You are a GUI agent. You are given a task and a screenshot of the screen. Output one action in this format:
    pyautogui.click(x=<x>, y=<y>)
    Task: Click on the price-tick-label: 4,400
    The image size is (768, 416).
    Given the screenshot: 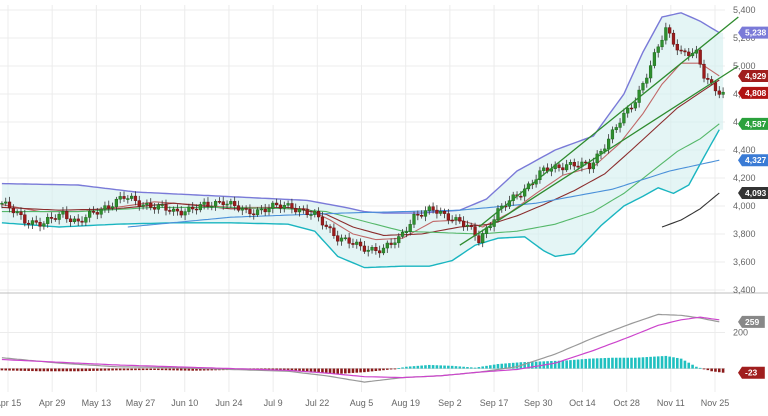 What is the action you would take?
    pyautogui.click(x=744, y=150)
    